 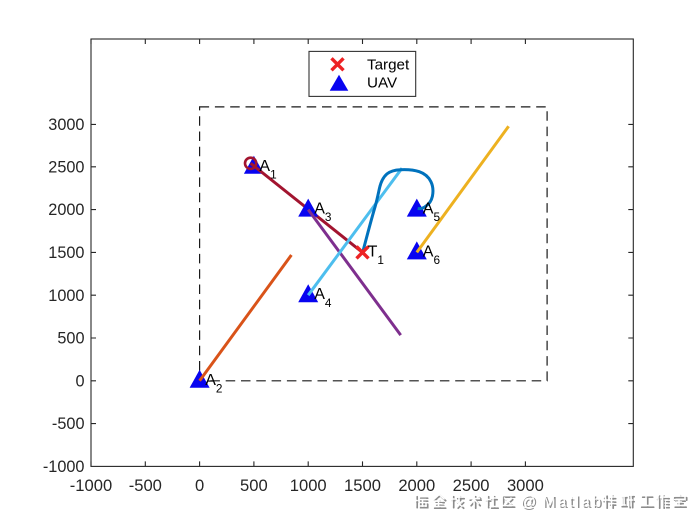 I want to click on svg-text: Target, so click(x=388, y=64).